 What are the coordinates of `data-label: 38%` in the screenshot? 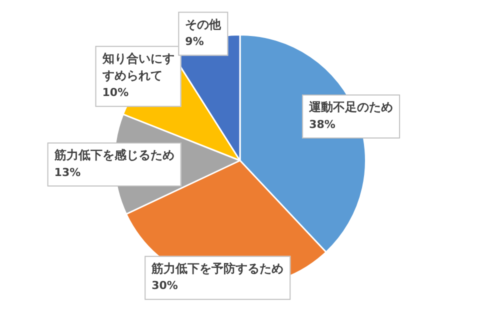 It's located at (322, 124).